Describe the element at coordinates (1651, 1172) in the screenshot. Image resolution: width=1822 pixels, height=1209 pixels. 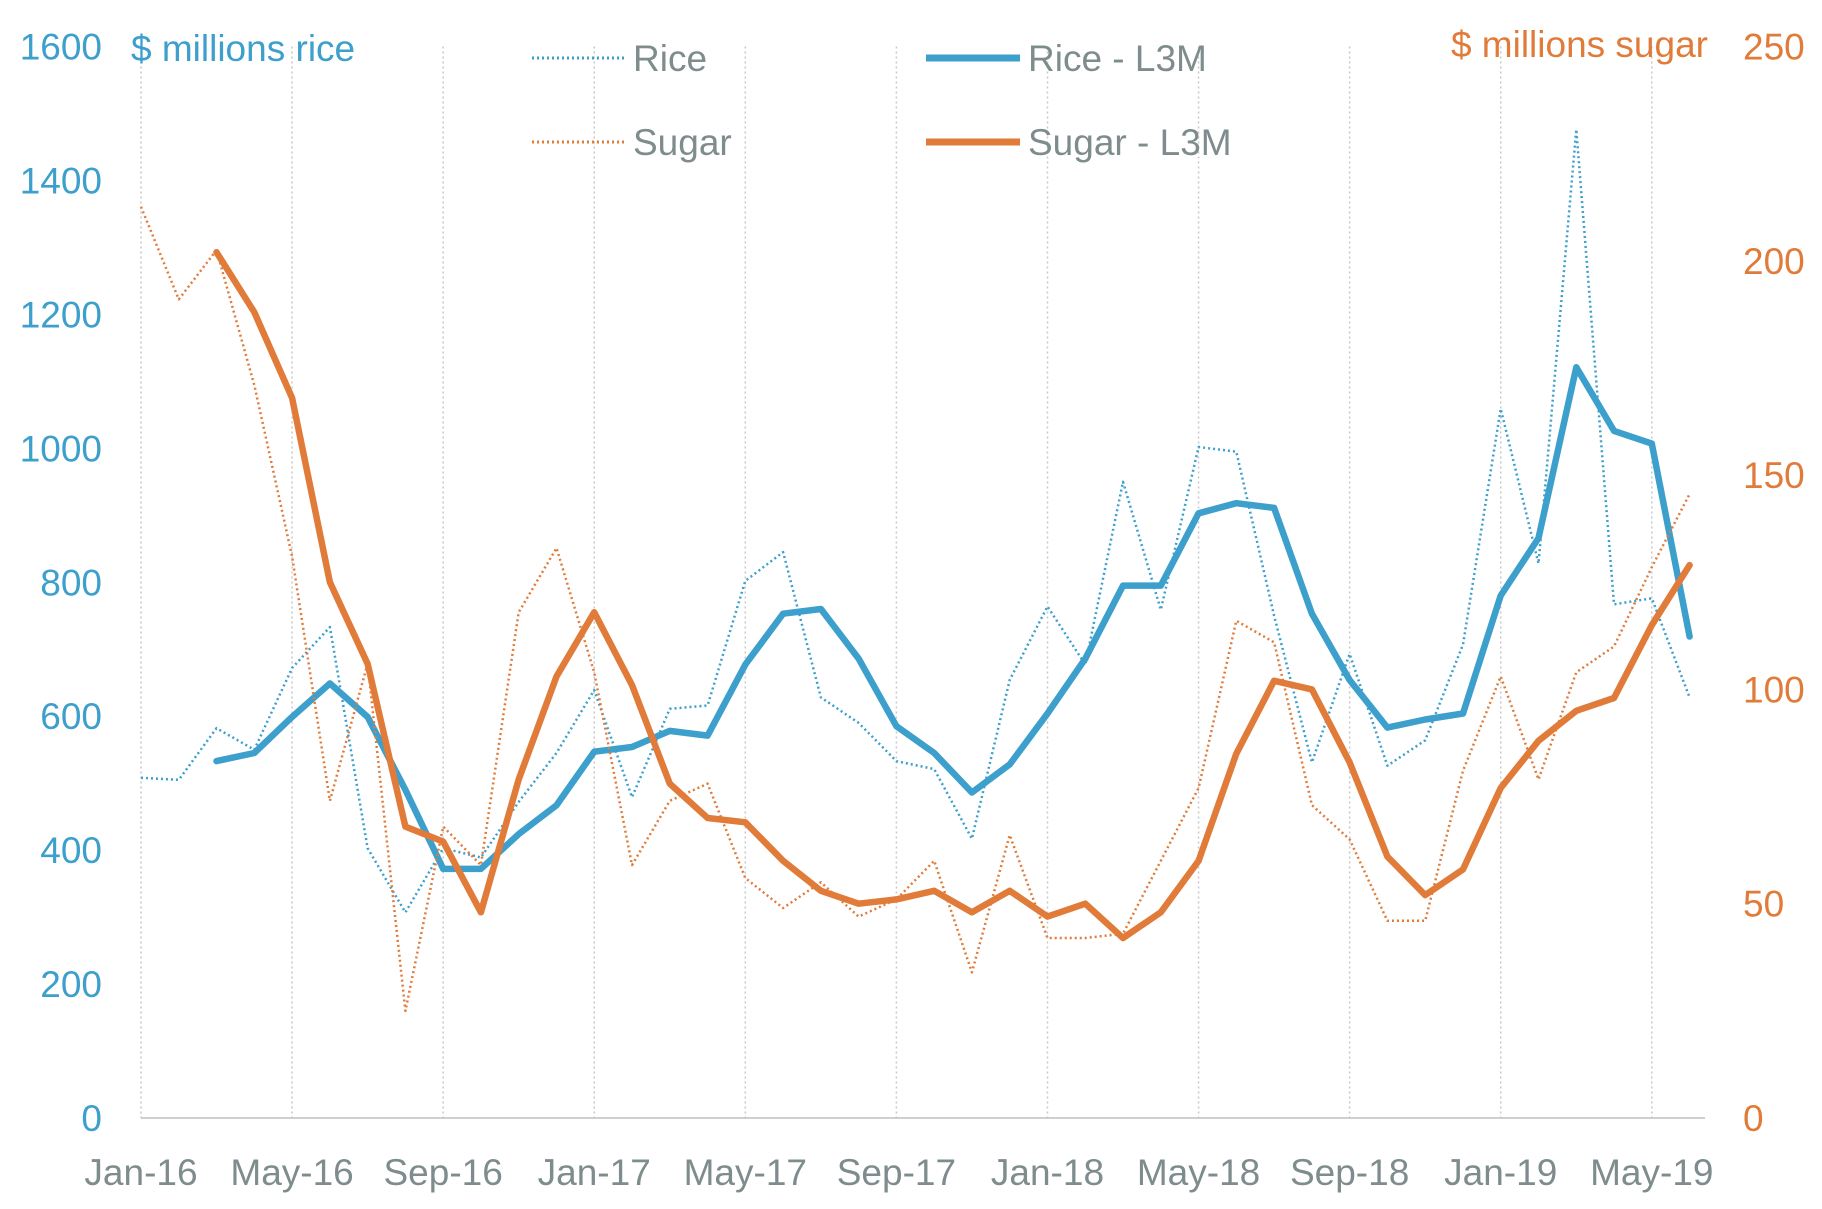
I see `x-tick-label: May-19` at that location.